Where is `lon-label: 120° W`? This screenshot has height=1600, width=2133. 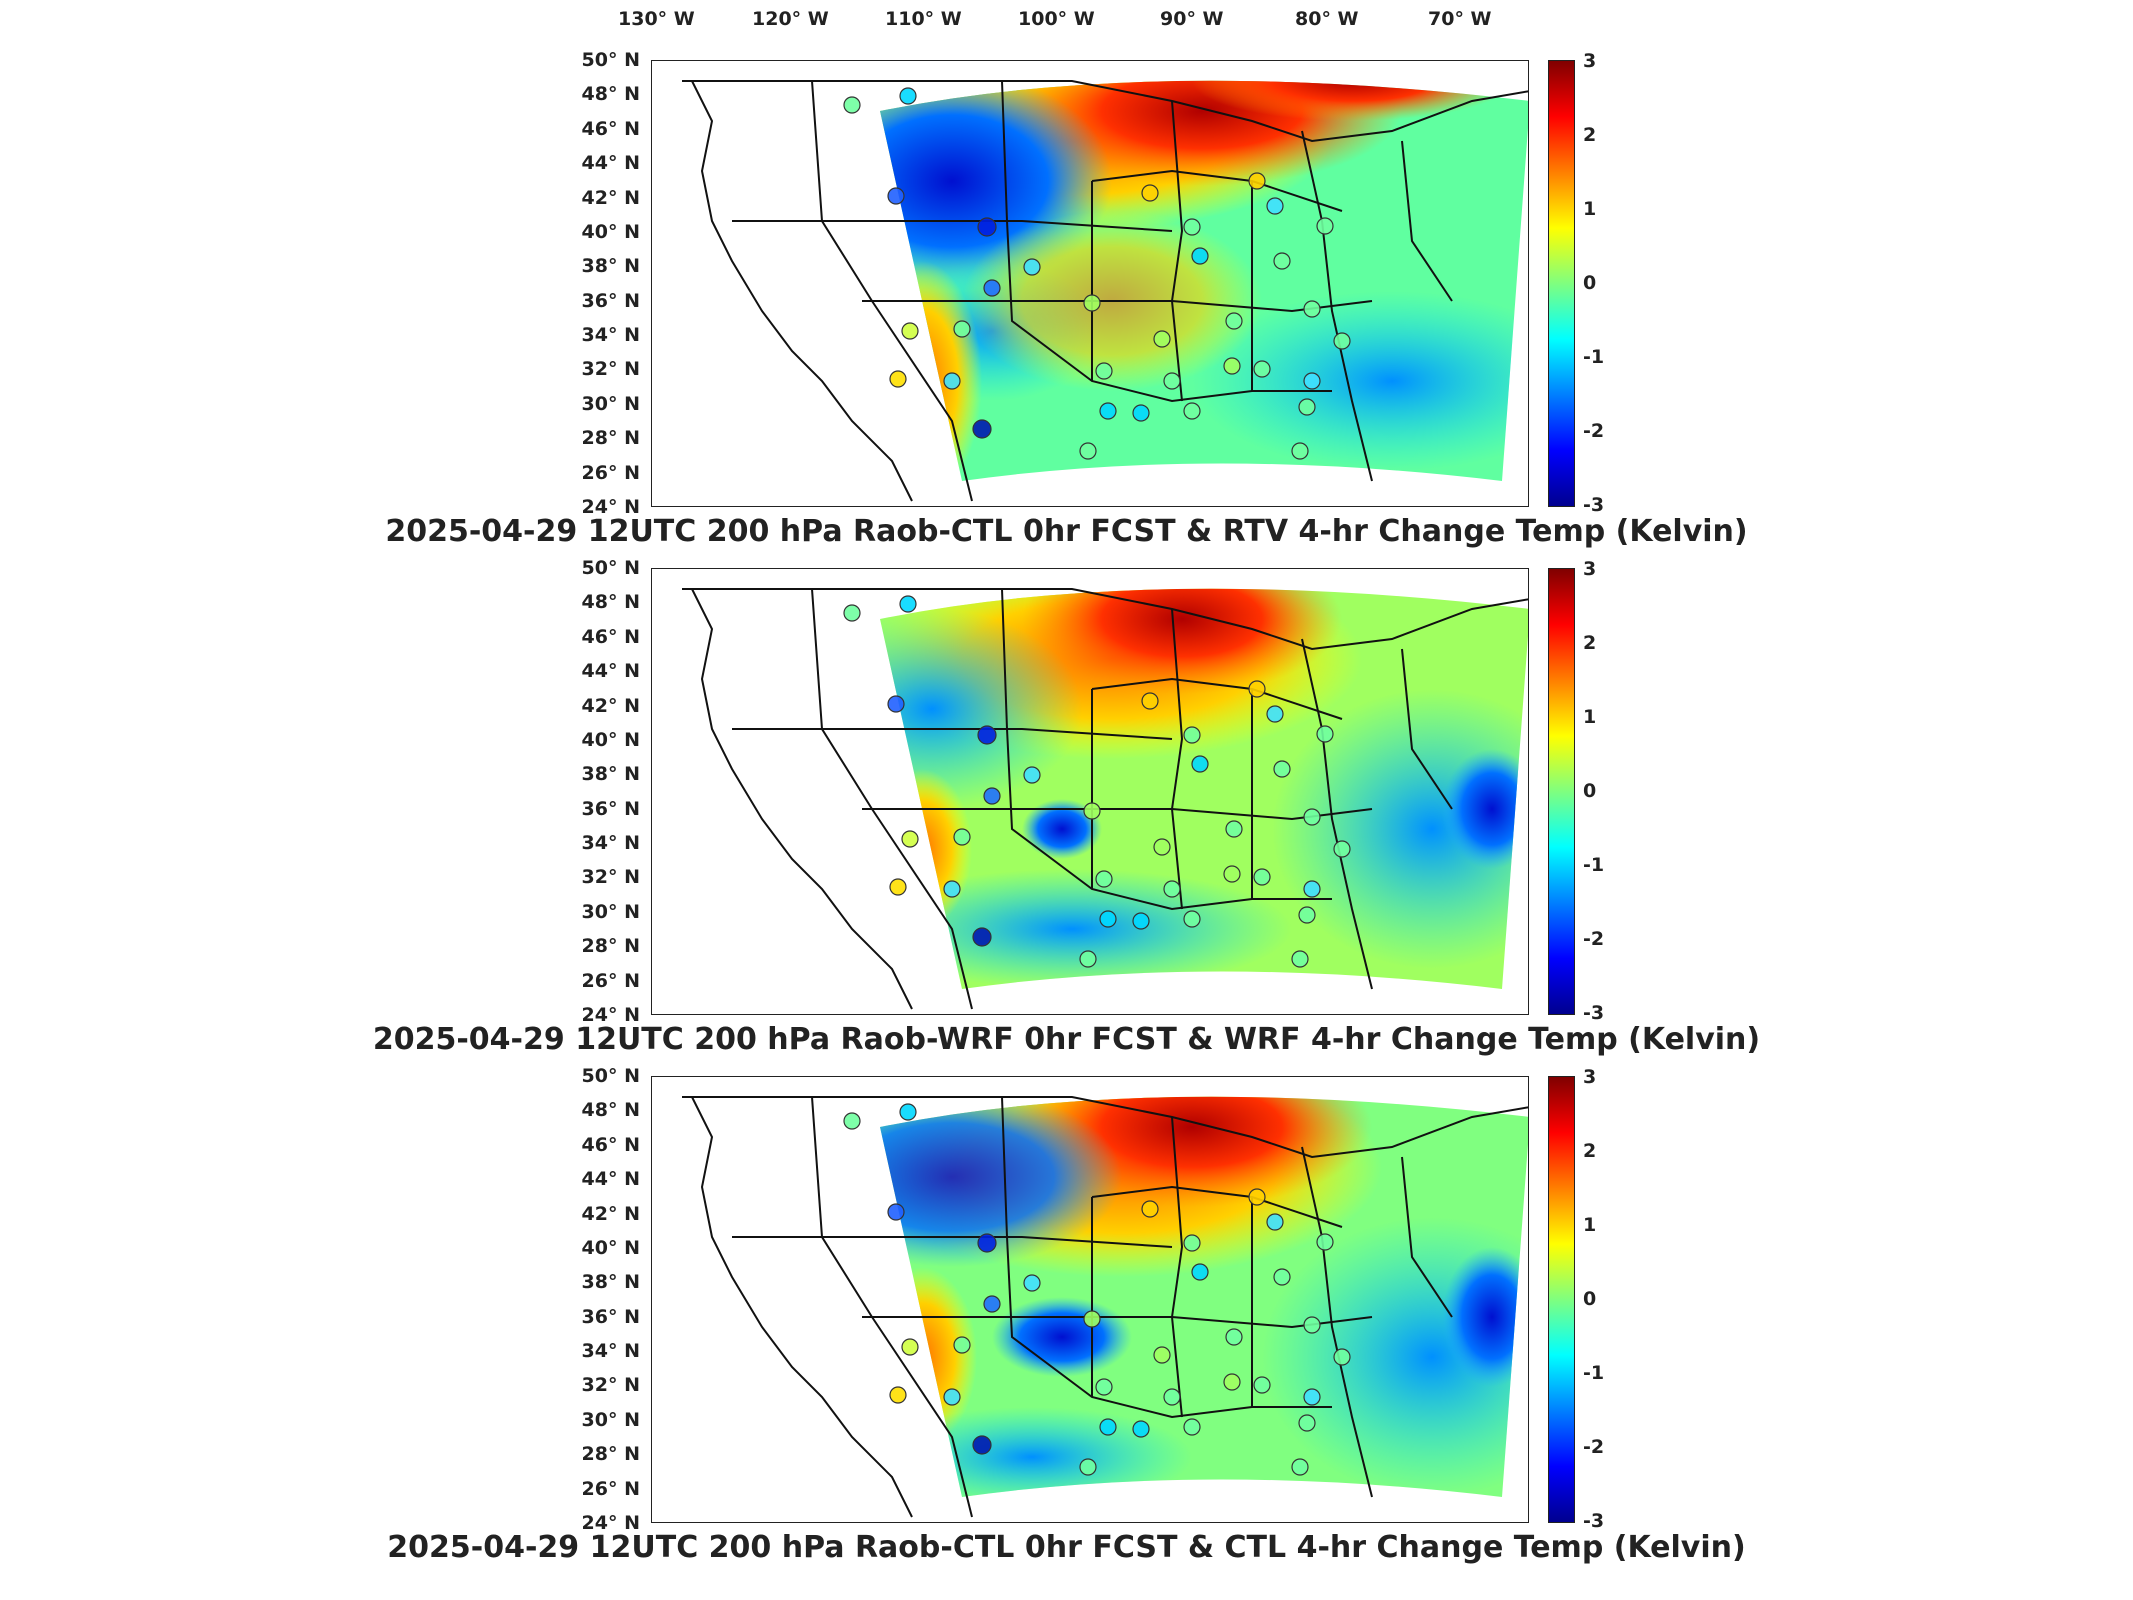 lon-label: 120° W is located at coordinates (790, 19).